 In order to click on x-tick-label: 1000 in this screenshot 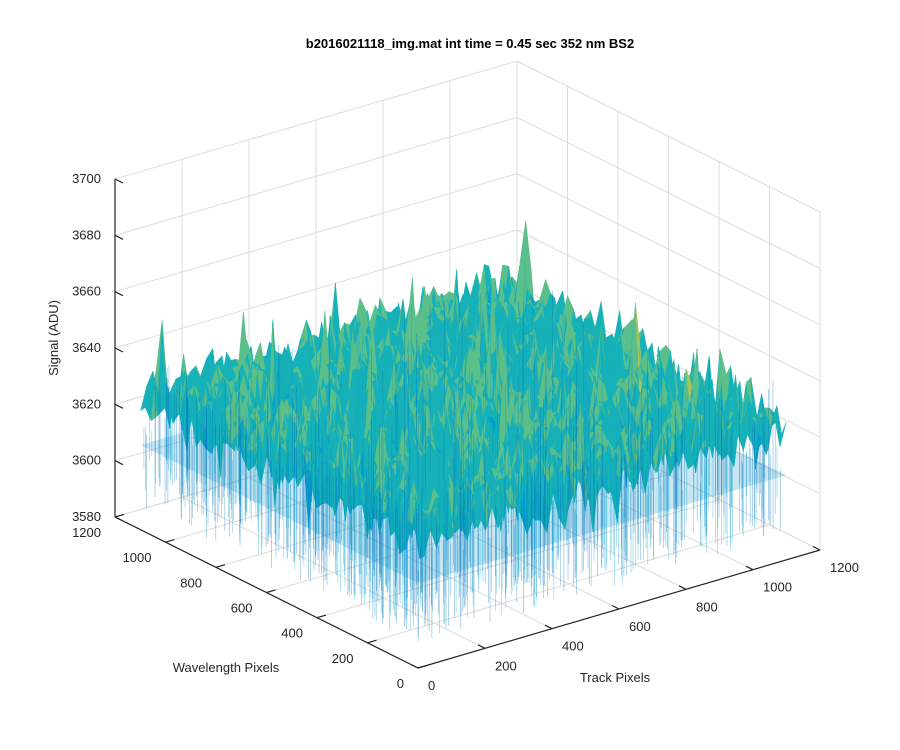, I will do `click(777, 587)`.